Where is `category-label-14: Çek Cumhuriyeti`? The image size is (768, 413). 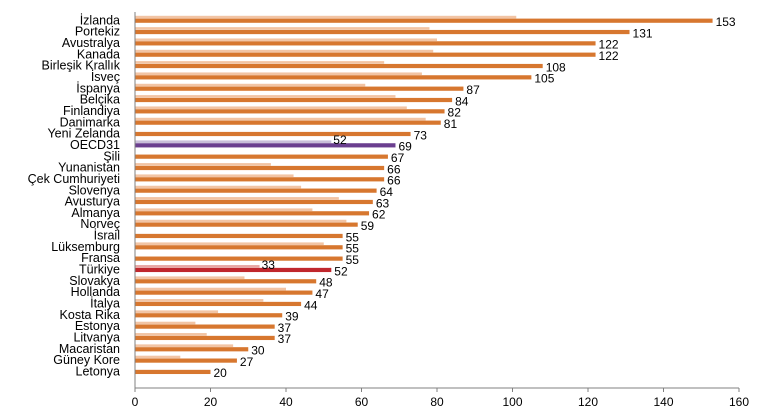 category-label-14: Çek Cumhuriyeti is located at coordinates (74, 179).